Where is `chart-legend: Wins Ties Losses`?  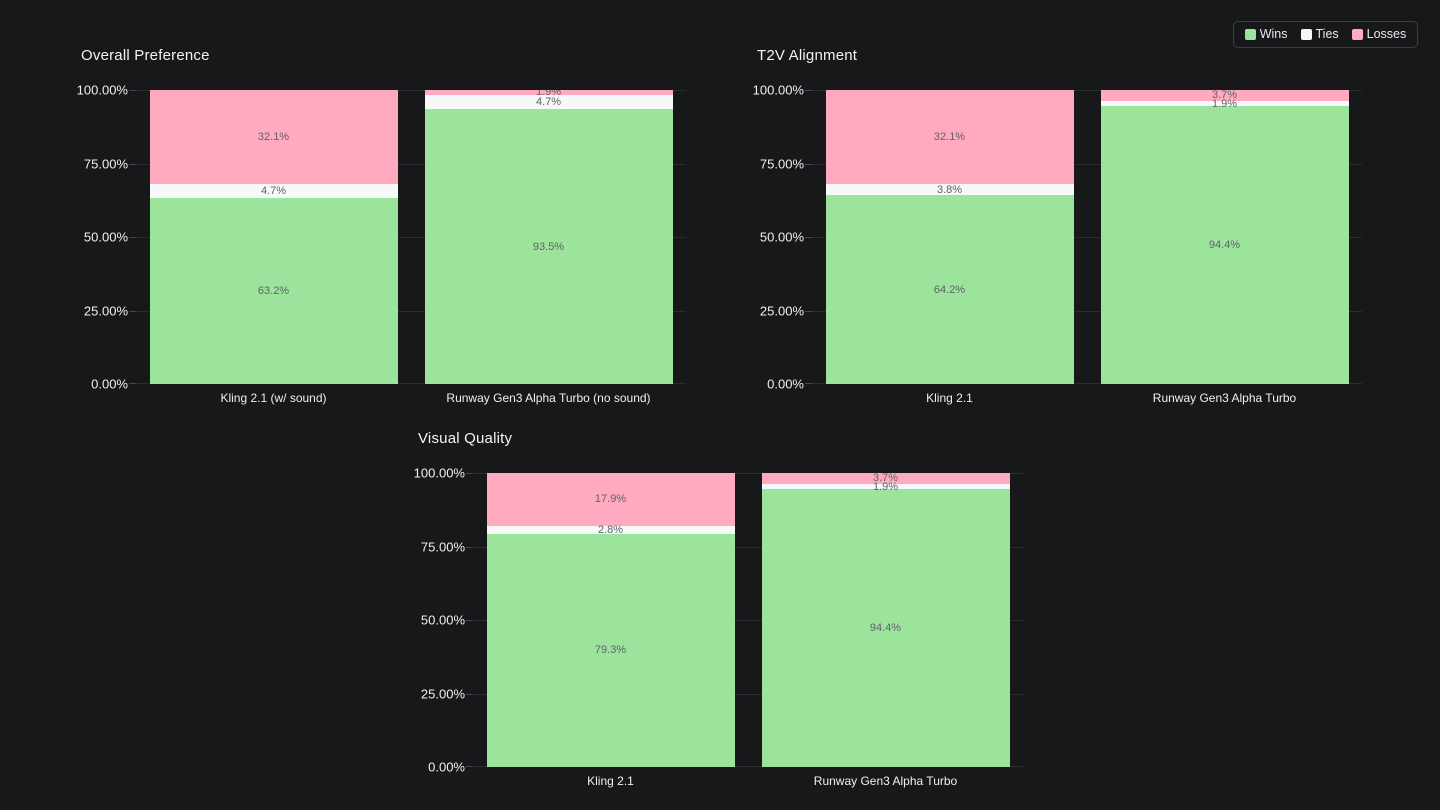
chart-legend: Wins Ties Losses is located at coordinates (1325, 34).